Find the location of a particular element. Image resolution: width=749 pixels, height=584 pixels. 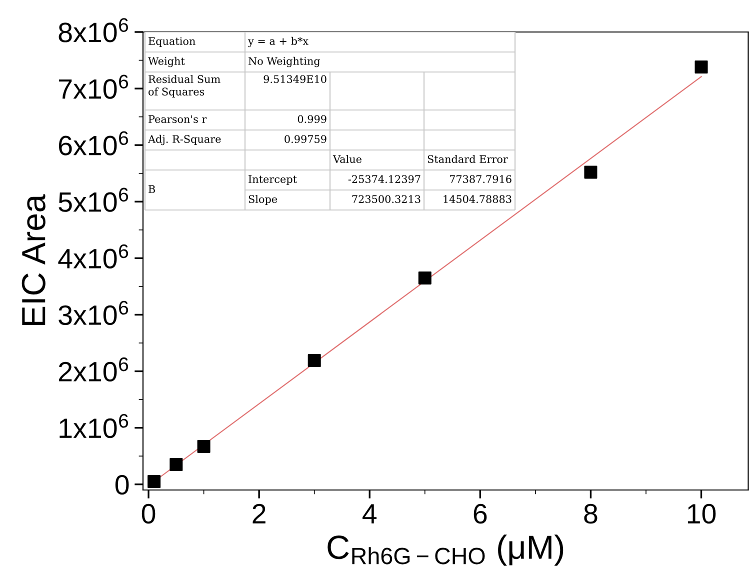

x-tick-label: 4 is located at coordinates (369, 514).